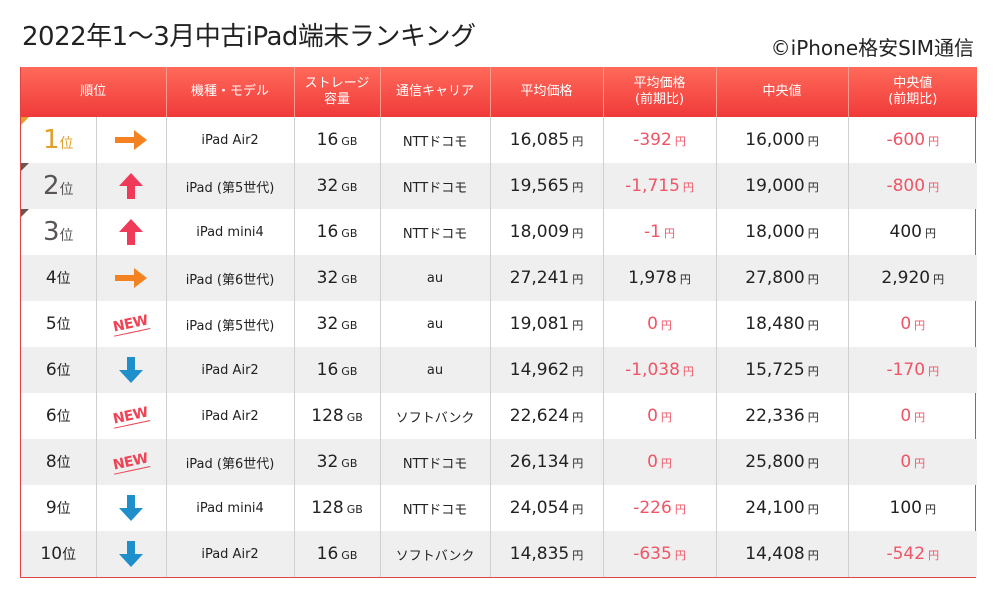 This screenshot has width=1000, height=609. I want to click on storage-cell: 128 GB, so click(337, 508).